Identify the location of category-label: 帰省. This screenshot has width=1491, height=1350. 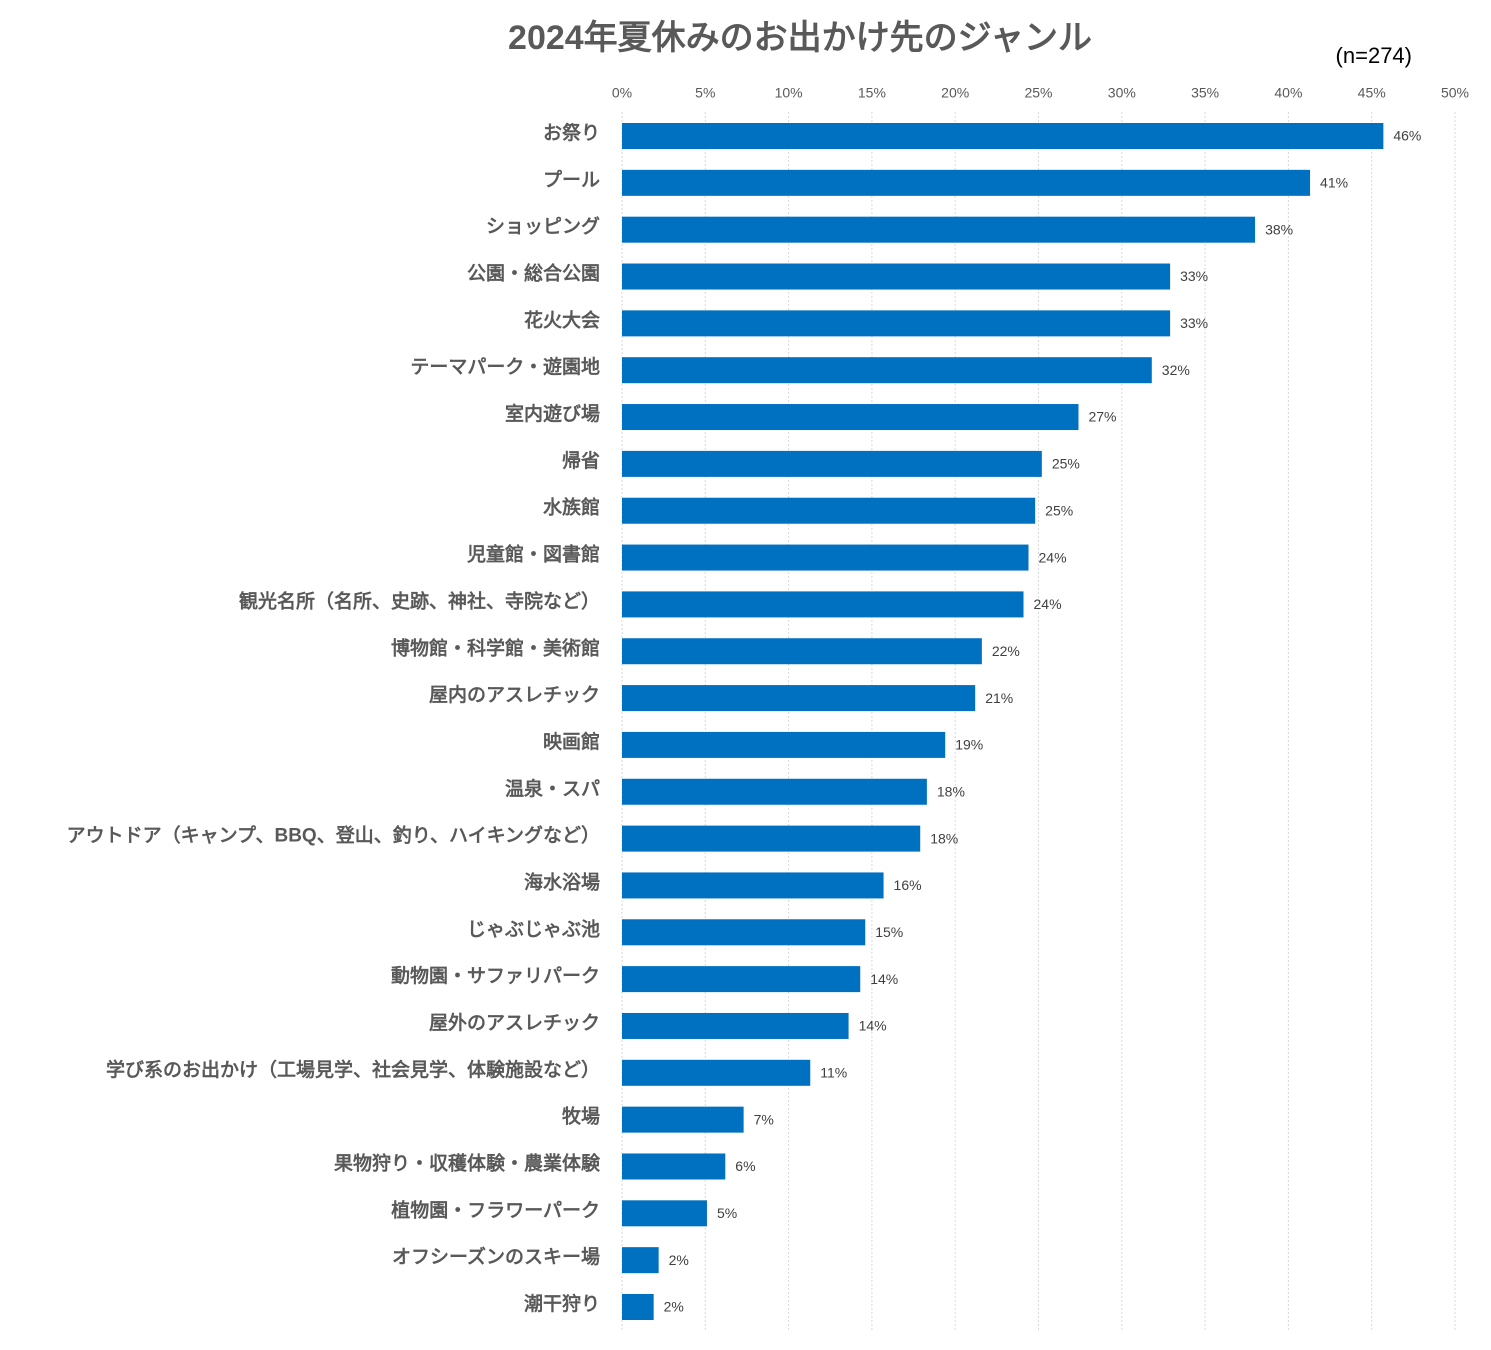
(581, 461).